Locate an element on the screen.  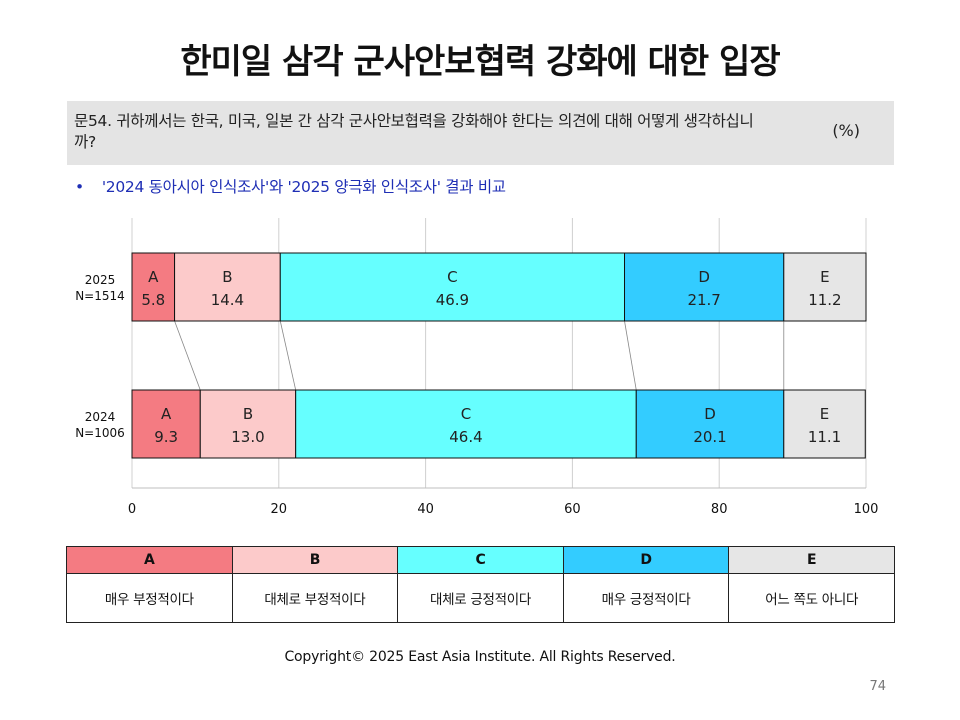
data-label: 9.3 is located at coordinates (166, 437).